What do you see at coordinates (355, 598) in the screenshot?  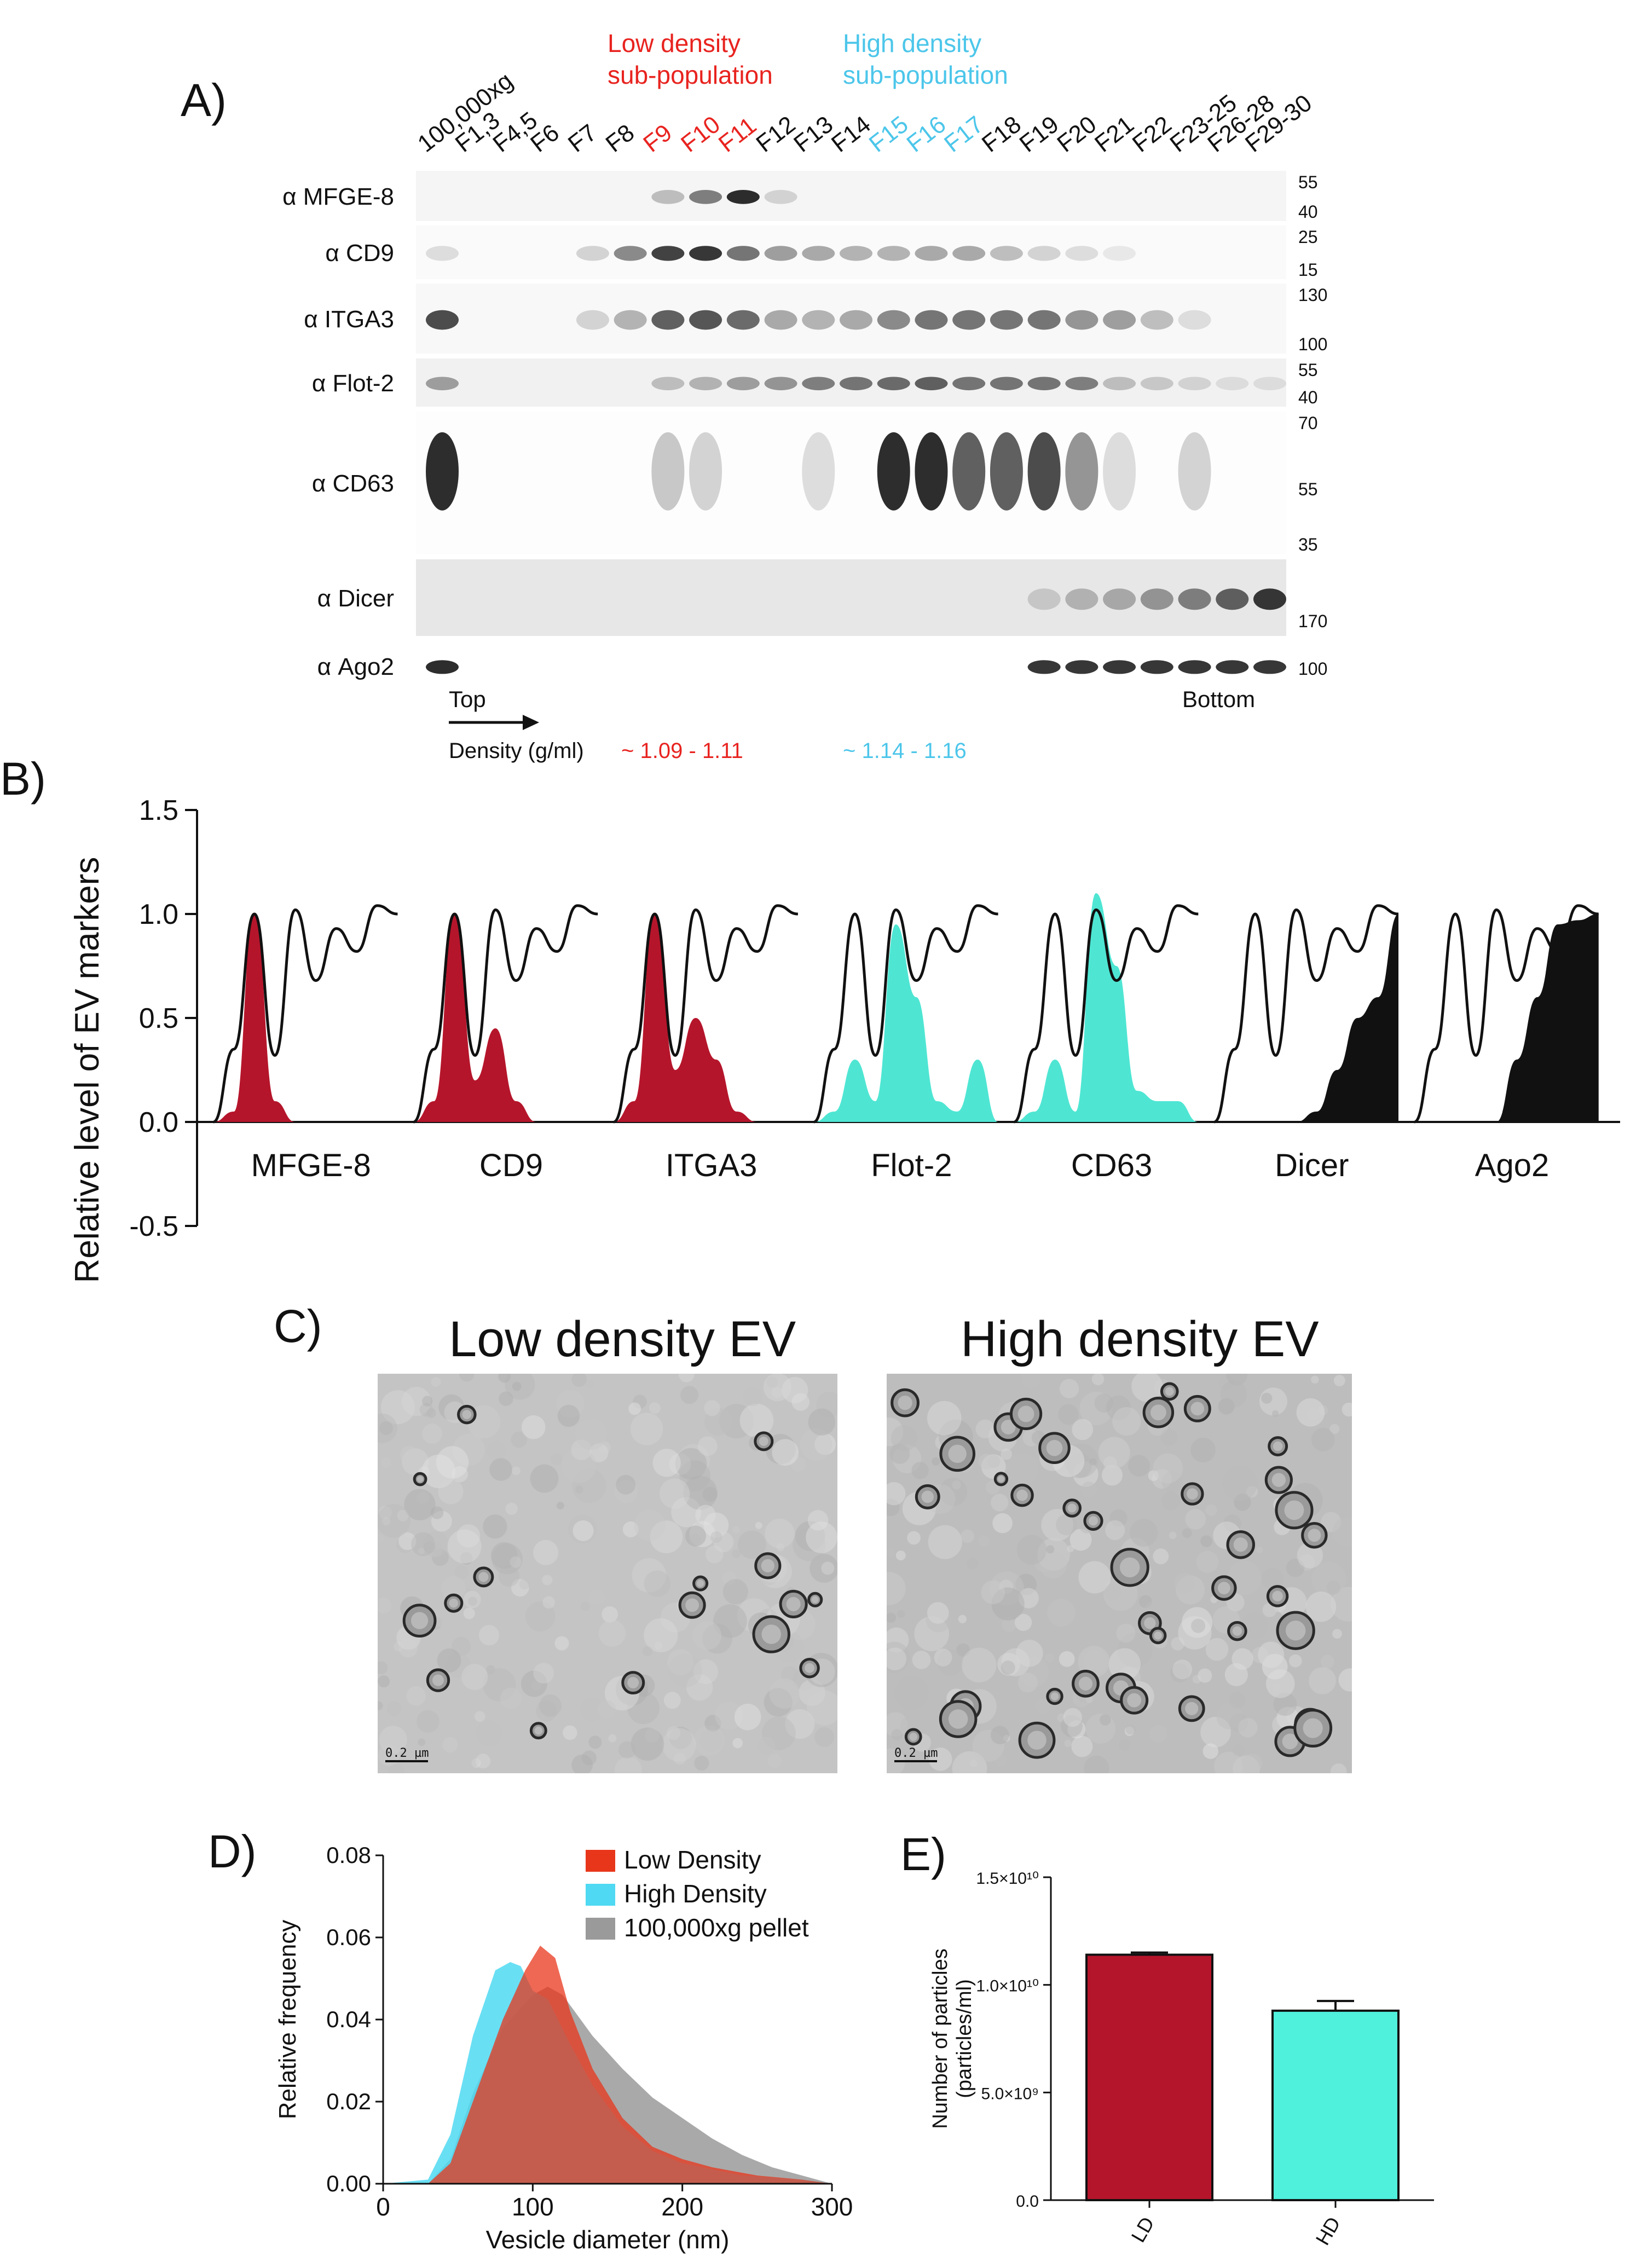 I see `antibody-label: α Dicer` at bounding box center [355, 598].